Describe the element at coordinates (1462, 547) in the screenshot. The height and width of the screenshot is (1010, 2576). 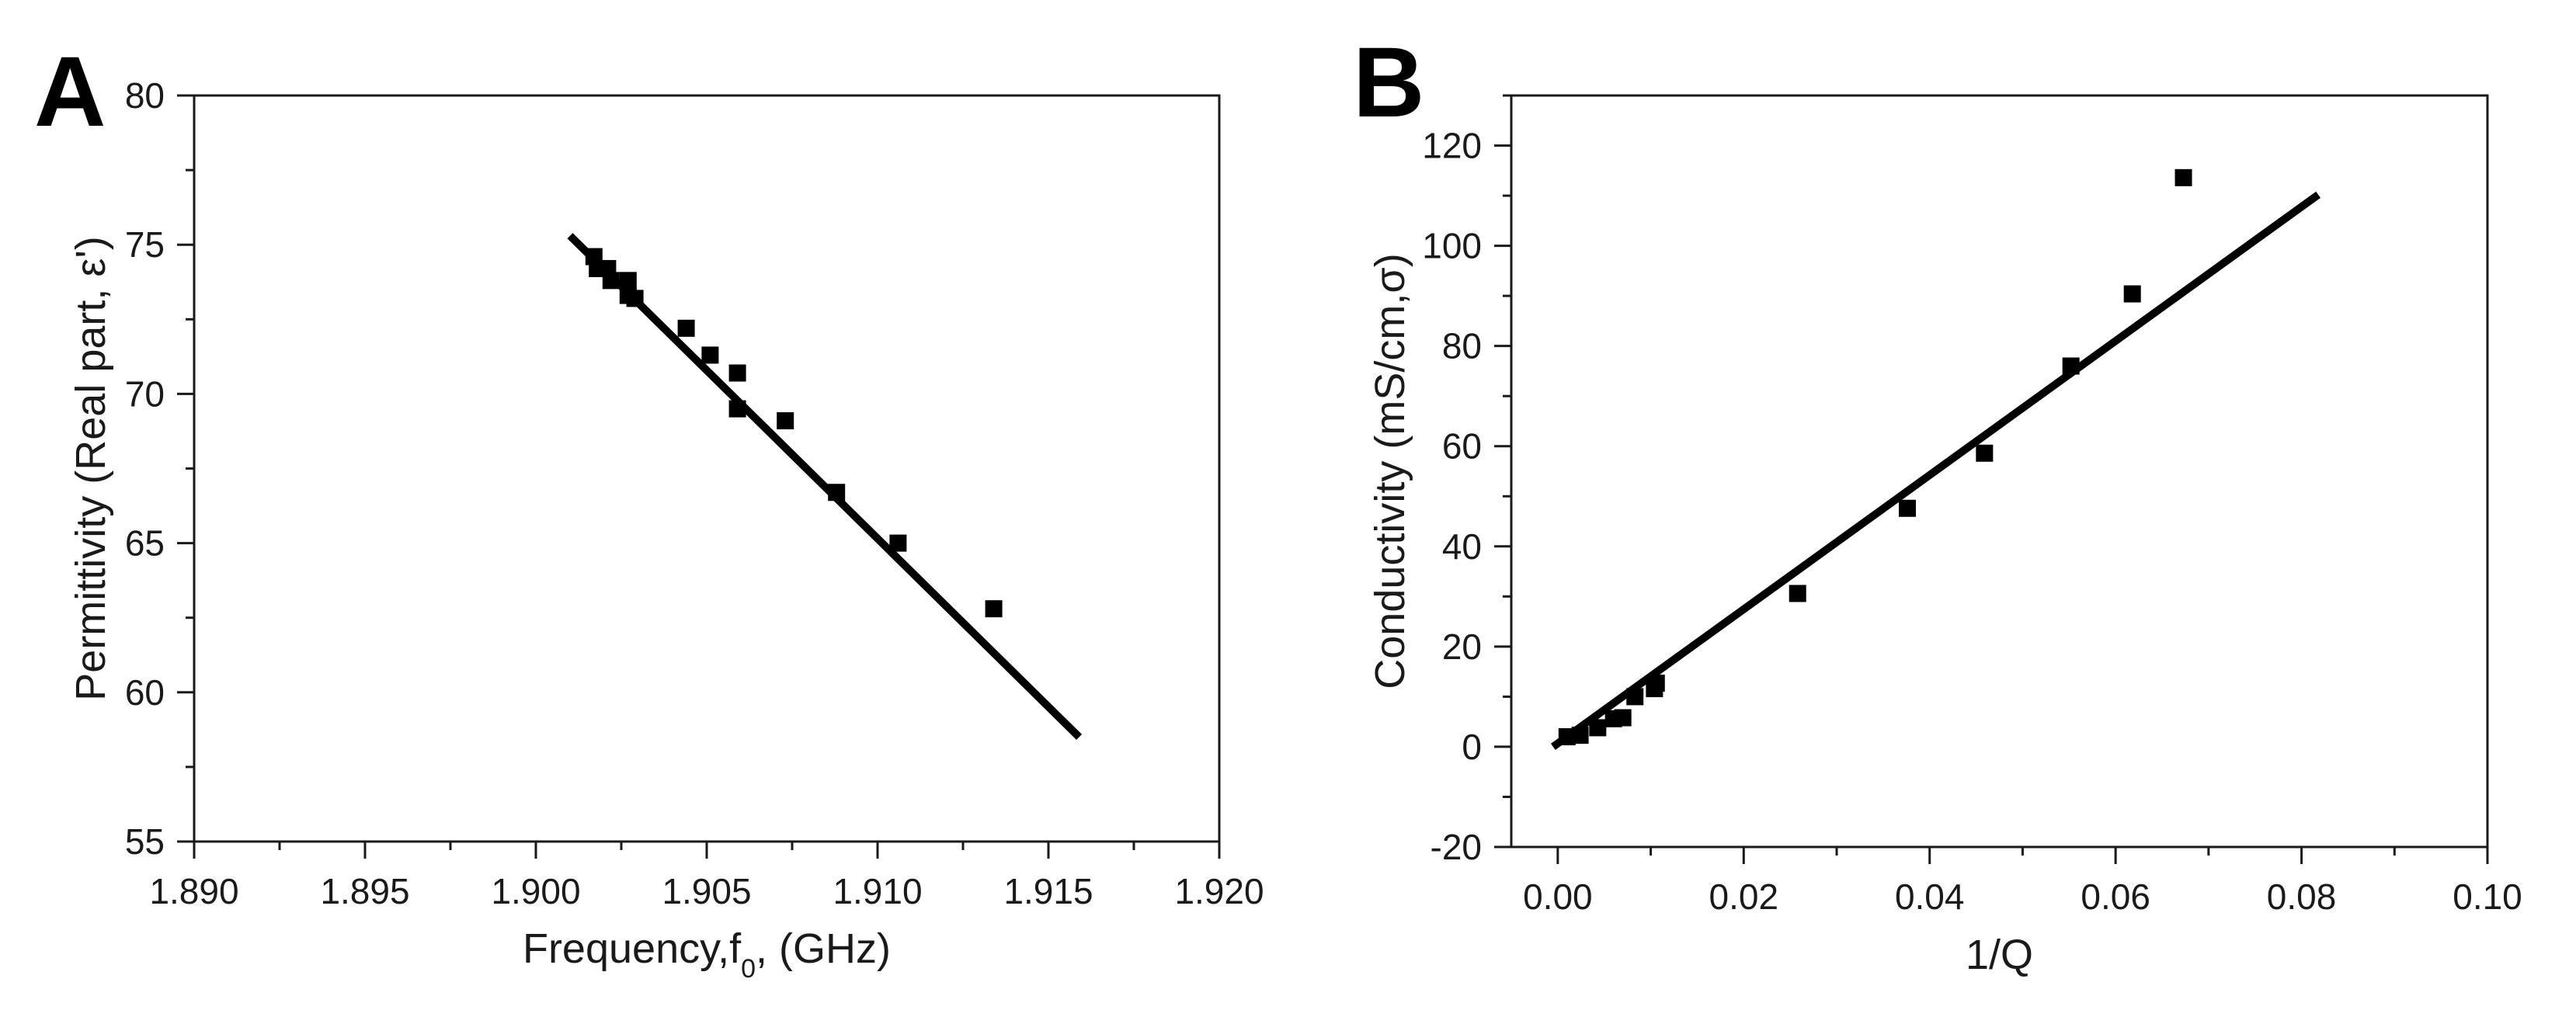
I see `y-tick-label: 40` at that location.